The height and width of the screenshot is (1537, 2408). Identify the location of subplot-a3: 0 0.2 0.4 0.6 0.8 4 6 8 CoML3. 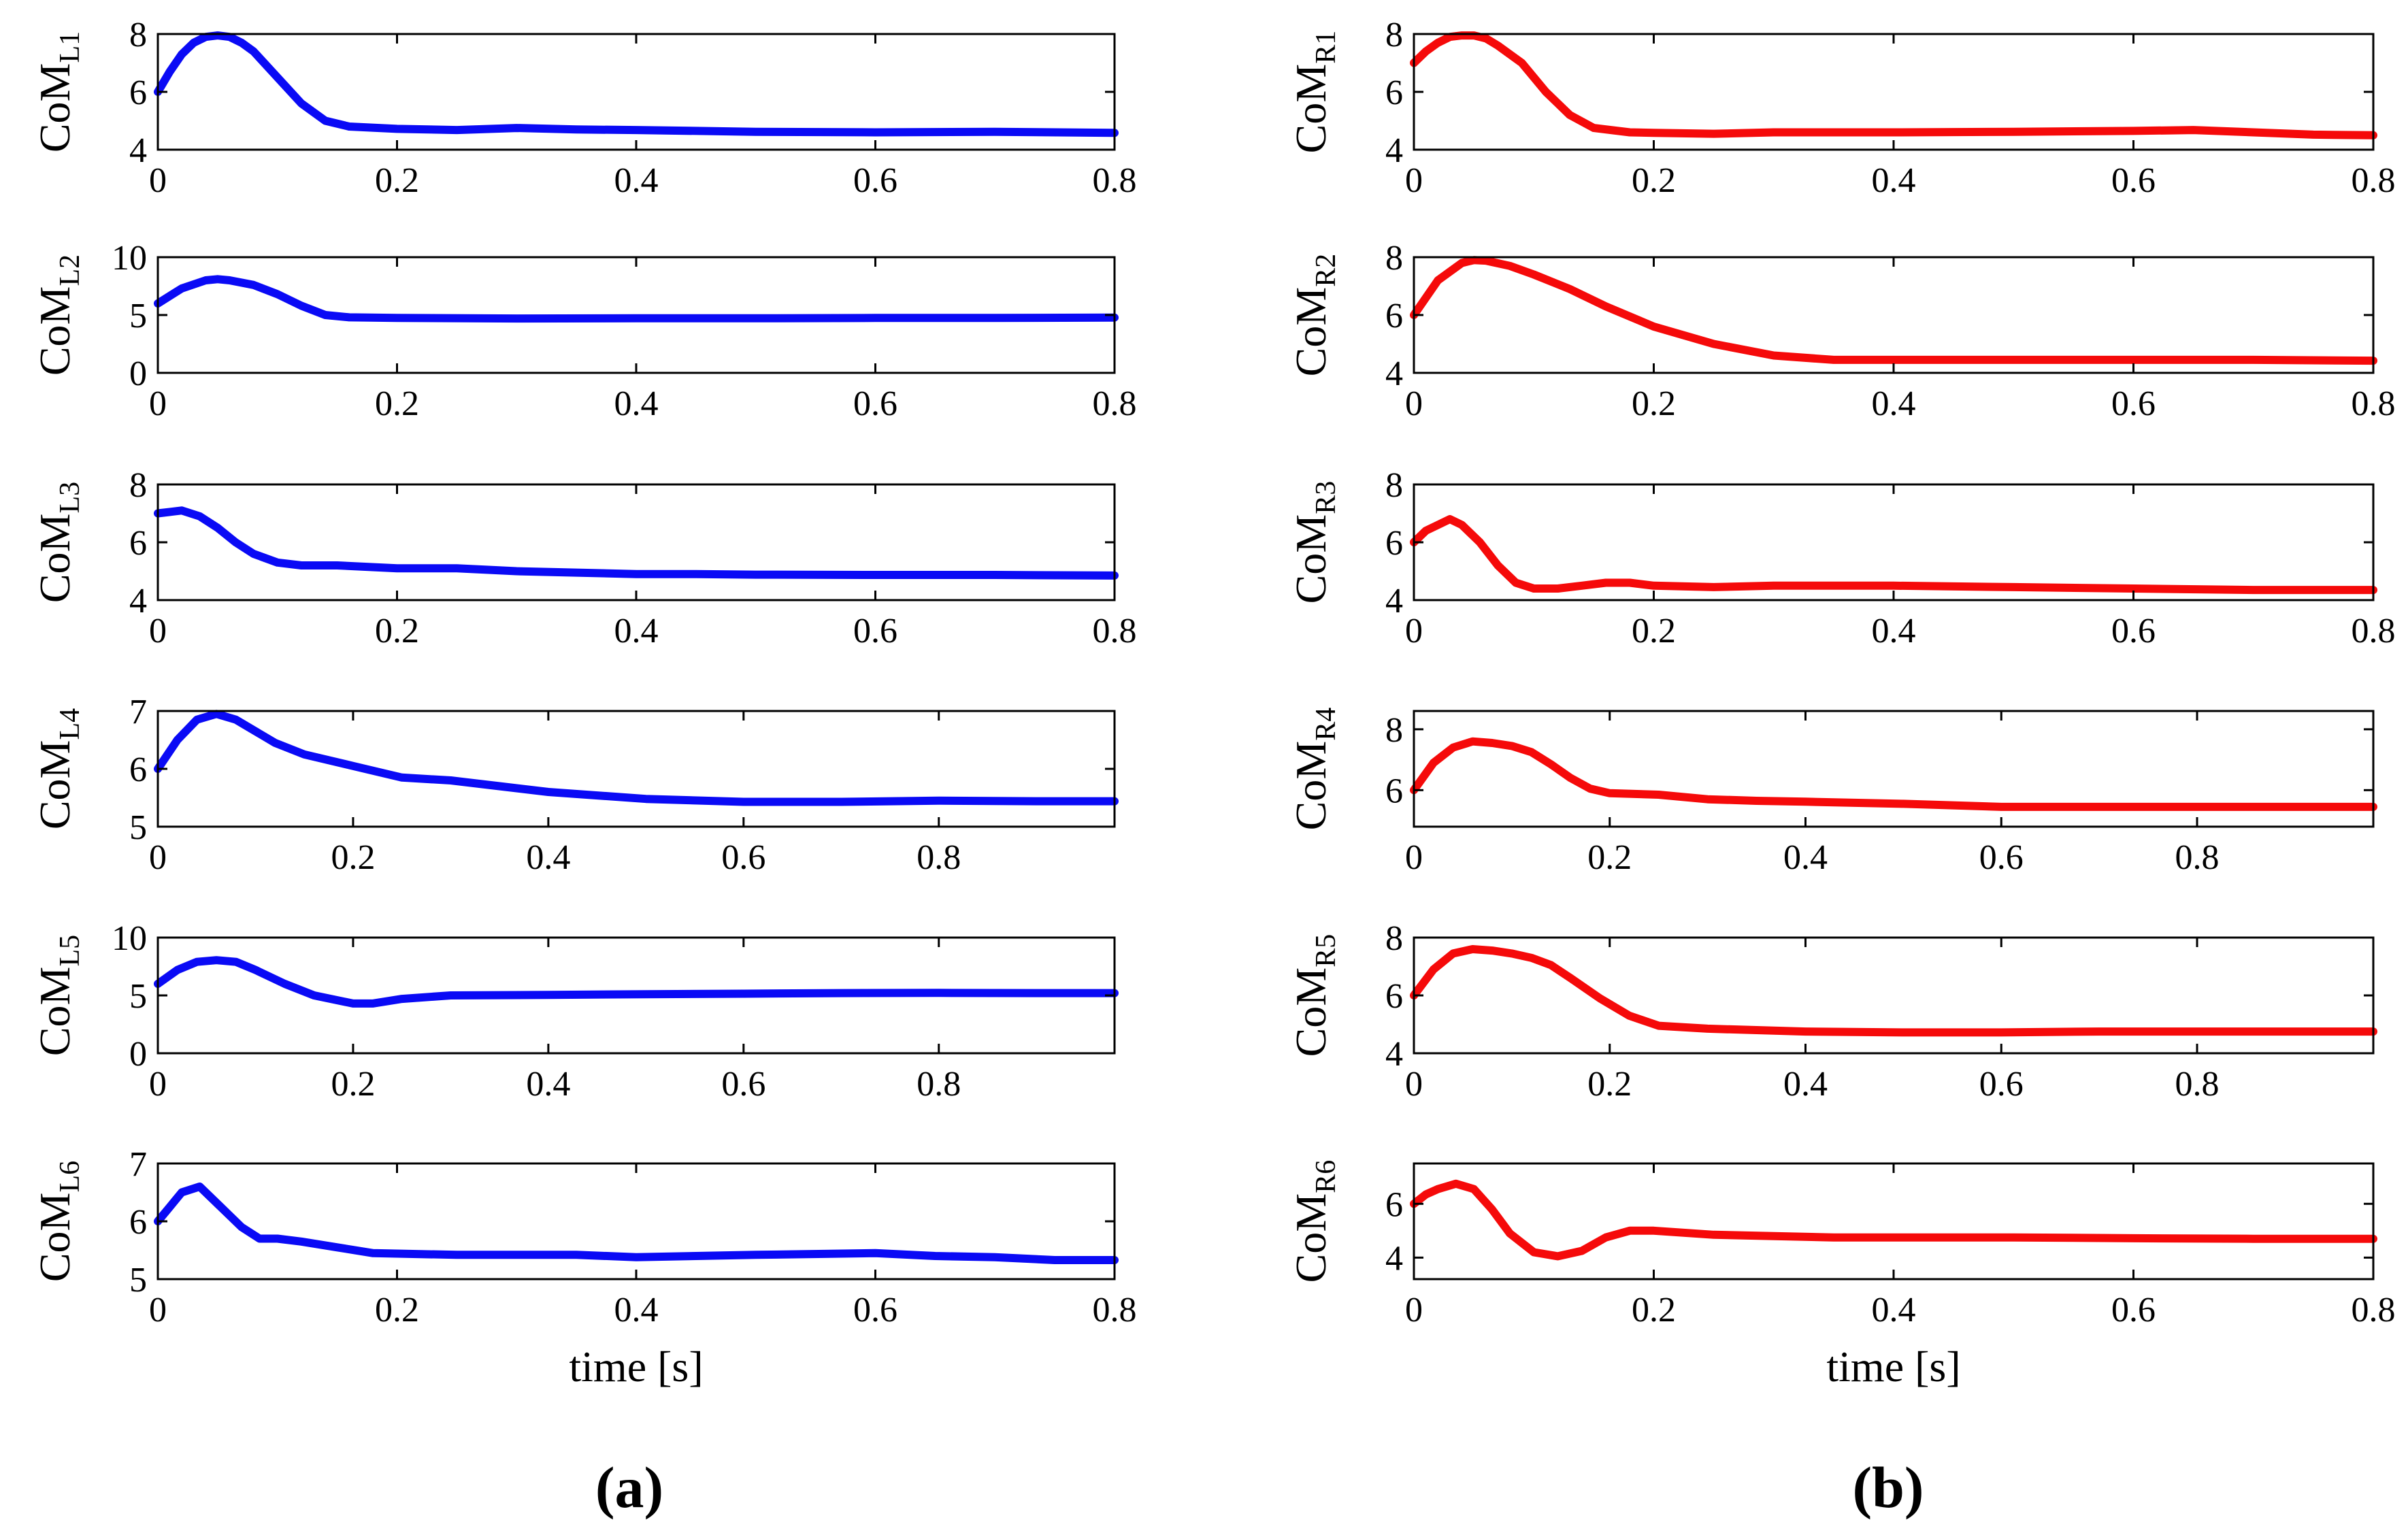
(584, 558).